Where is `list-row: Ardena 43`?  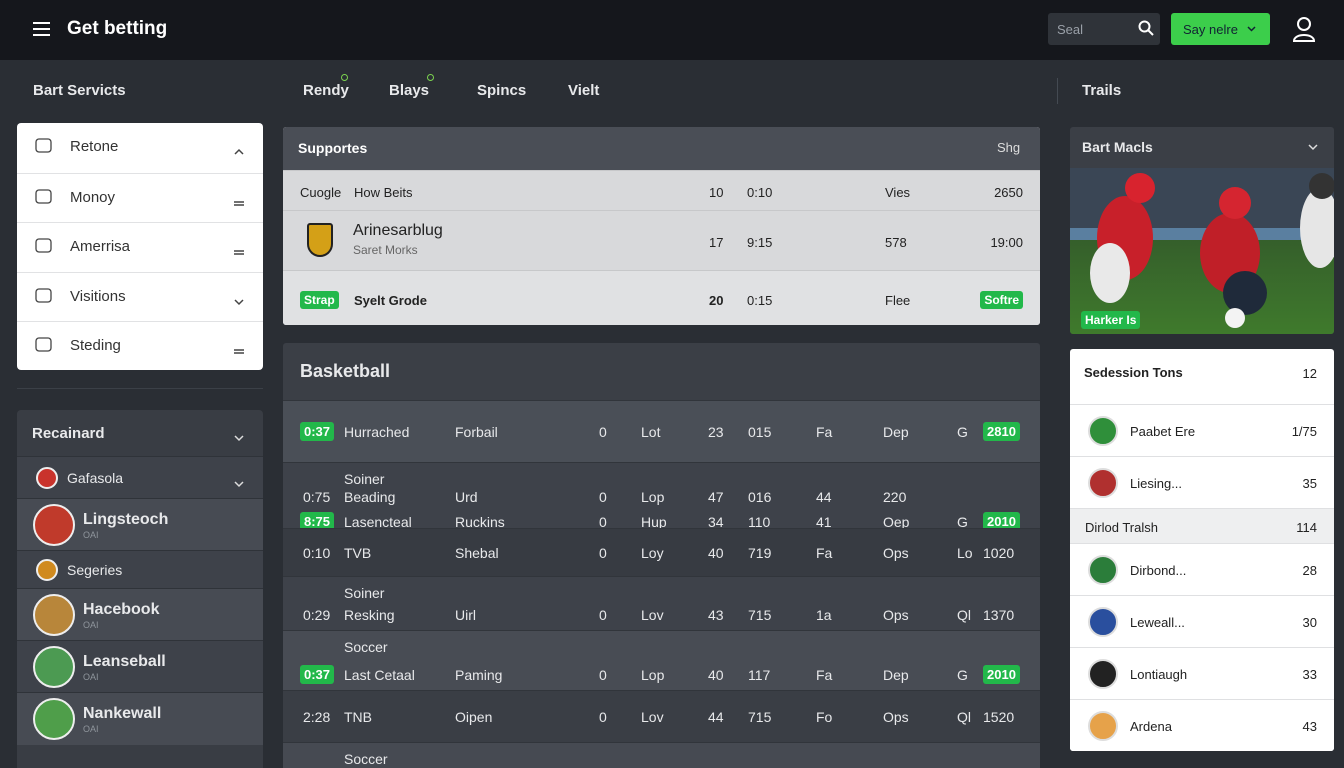 list-row: Ardena 43 is located at coordinates (1202, 725).